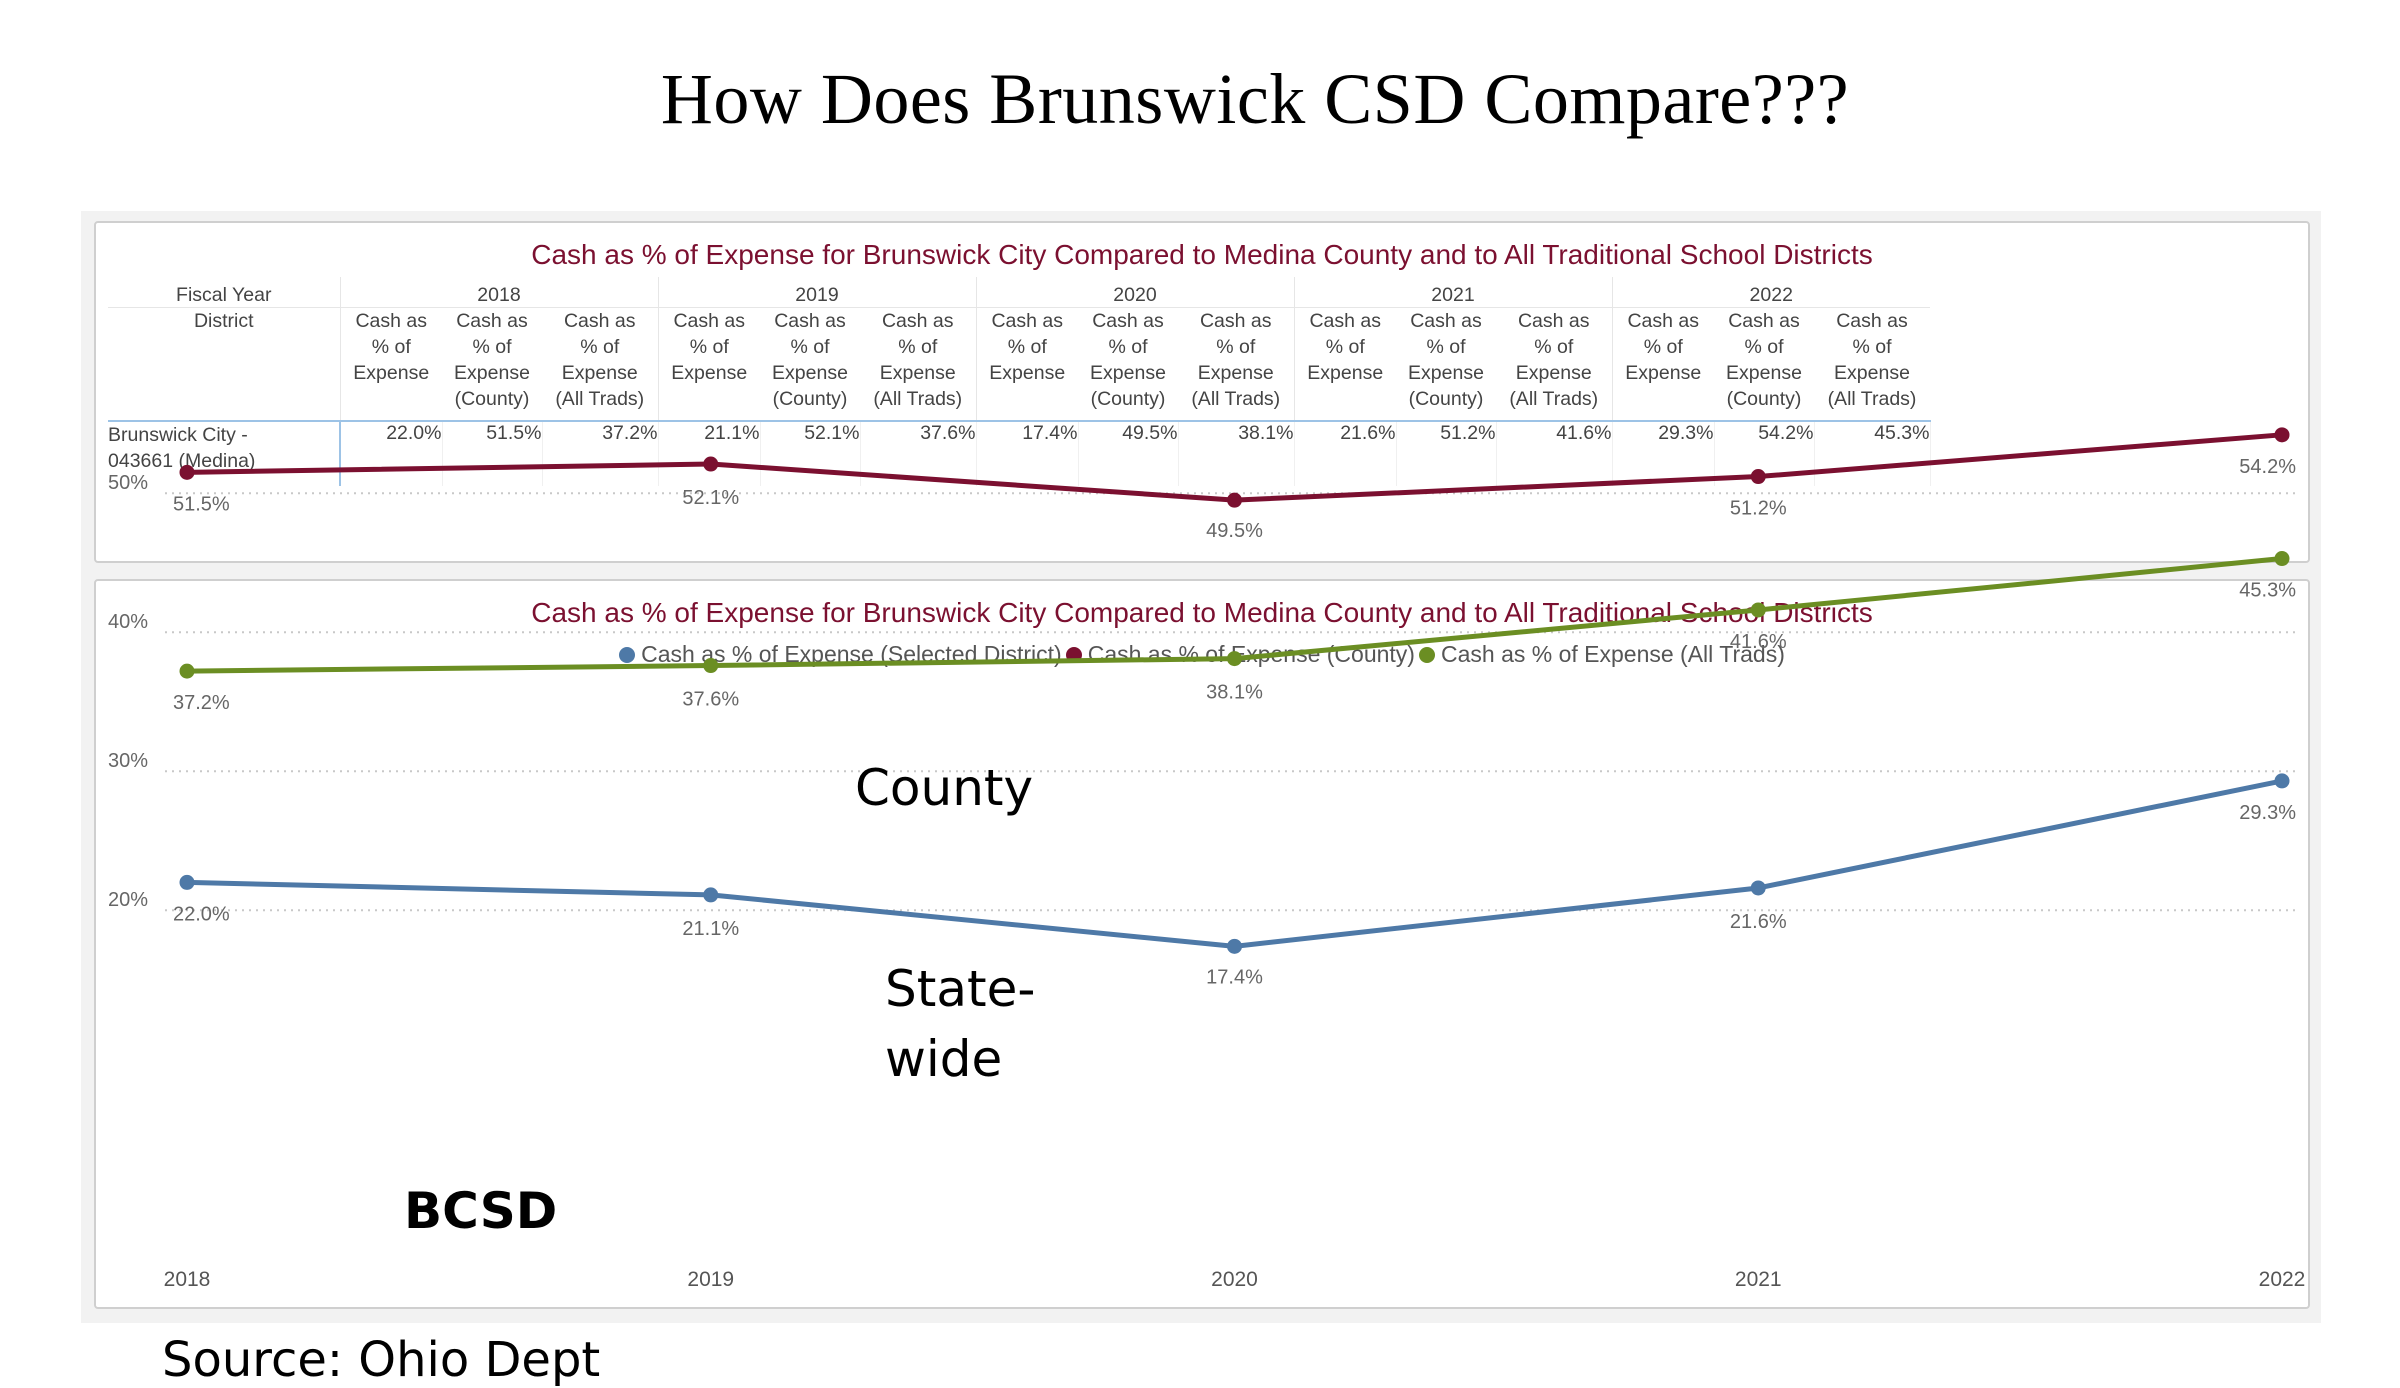  I want to click on district-name-line-2: 043661 (Medina), so click(182, 461).